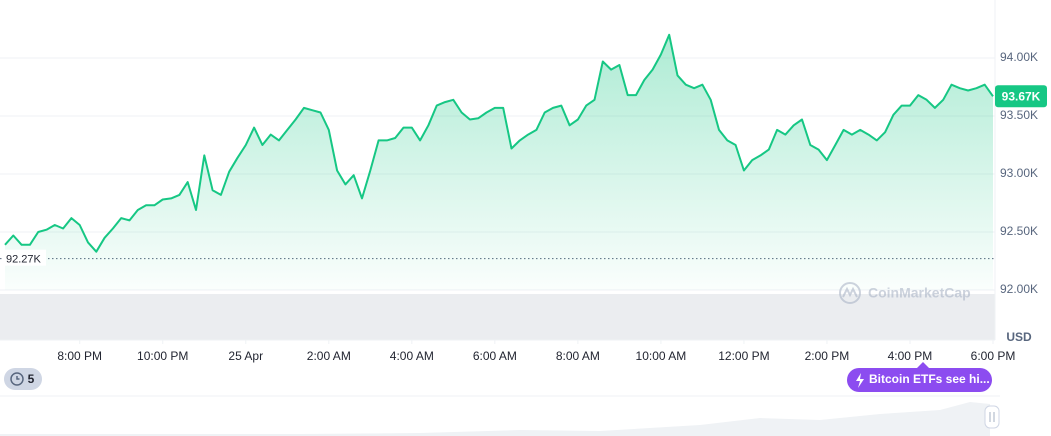 This screenshot has width=1051, height=436. What do you see at coordinates (245, 356) in the screenshot?
I see `x-tick-label: 25 Apr` at bounding box center [245, 356].